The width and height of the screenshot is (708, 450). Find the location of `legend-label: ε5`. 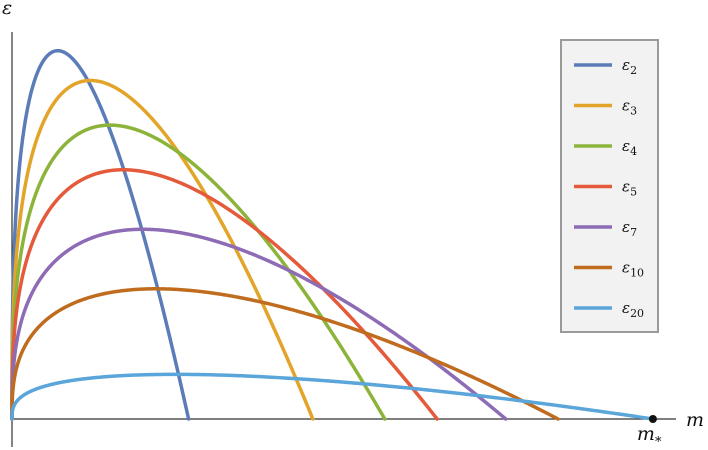

legend-label: ε5 is located at coordinates (629, 188).